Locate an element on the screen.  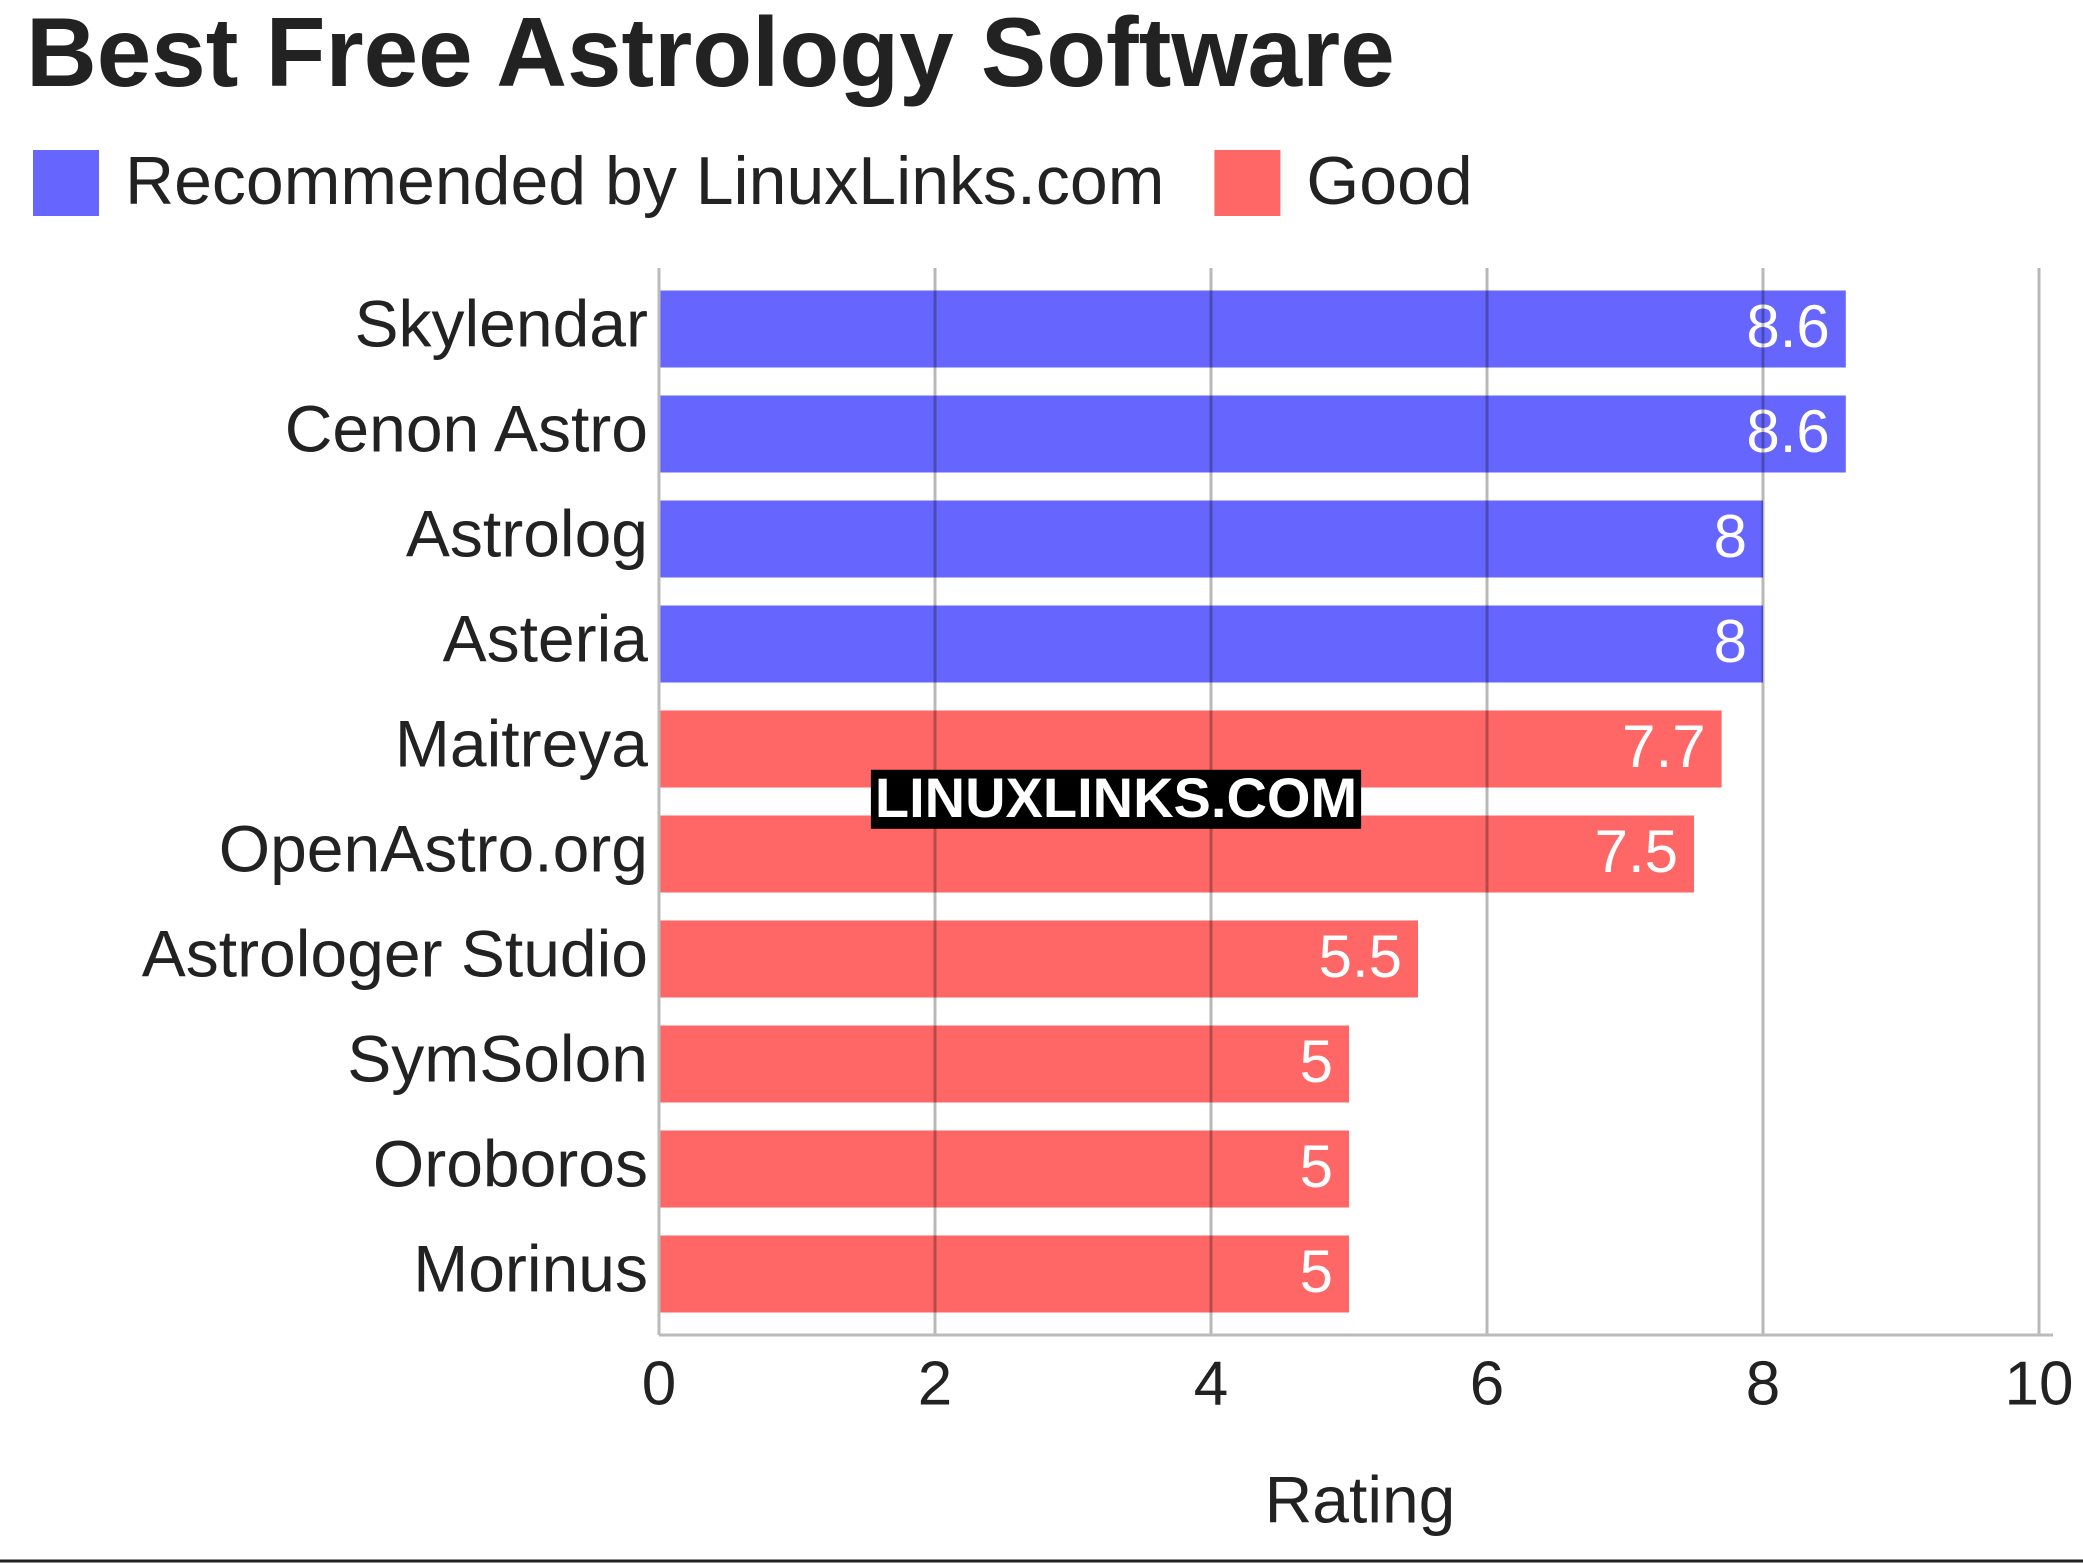
legend-label: Recommended by LinuxLinks.com is located at coordinates (644, 181).